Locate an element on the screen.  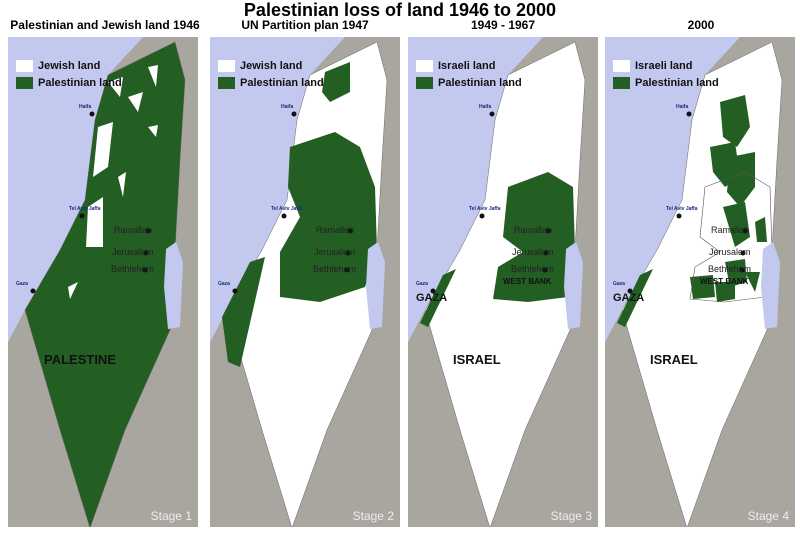
region-label: PALESTINE is located at coordinates (80, 359).